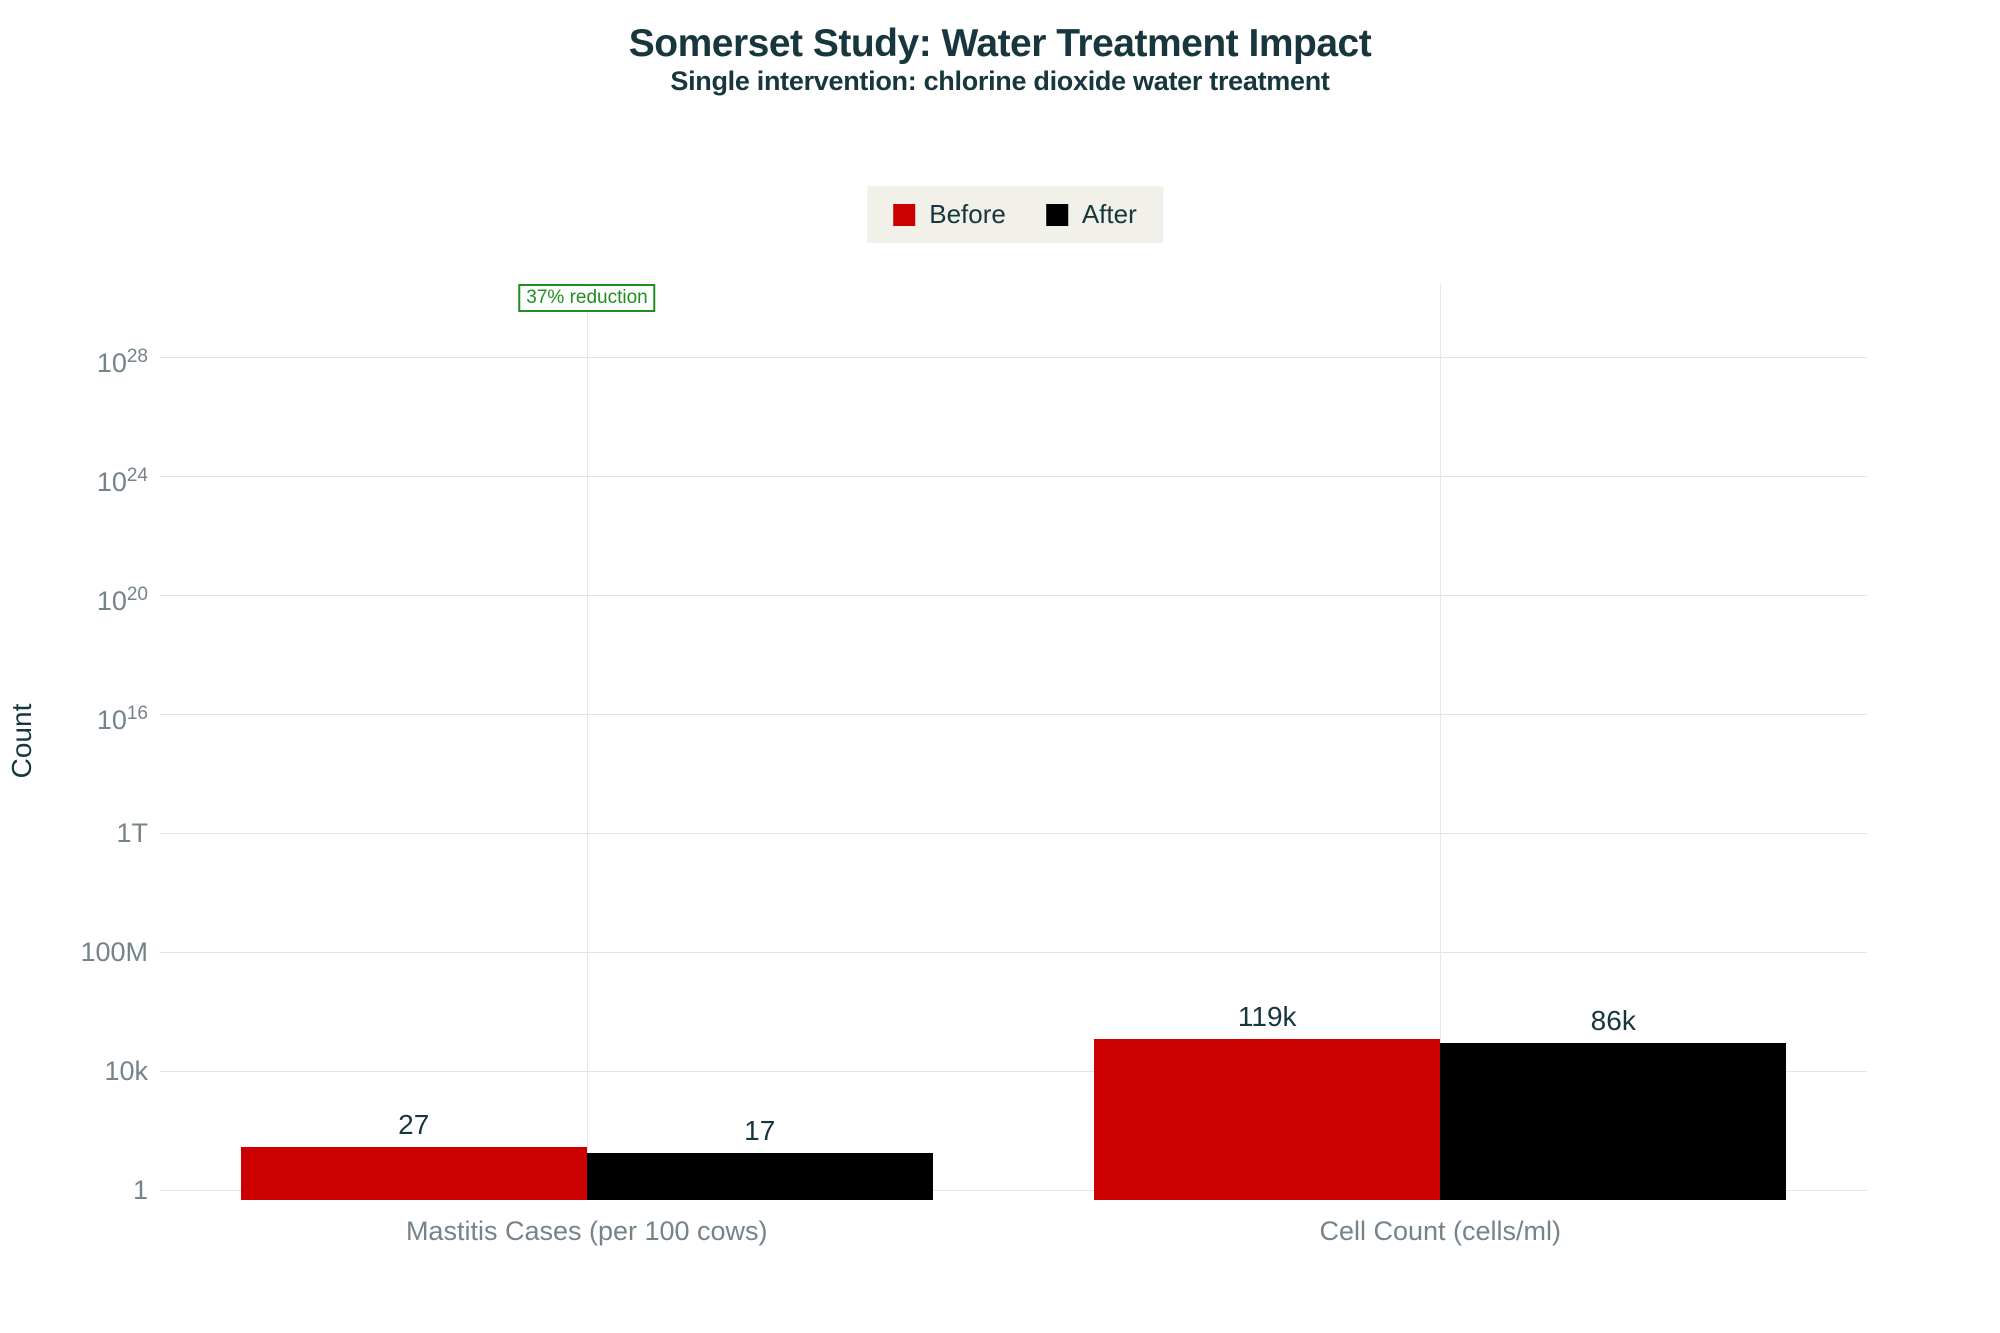 The height and width of the screenshot is (1333, 2000). I want to click on legend: Before After, so click(1015, 214).